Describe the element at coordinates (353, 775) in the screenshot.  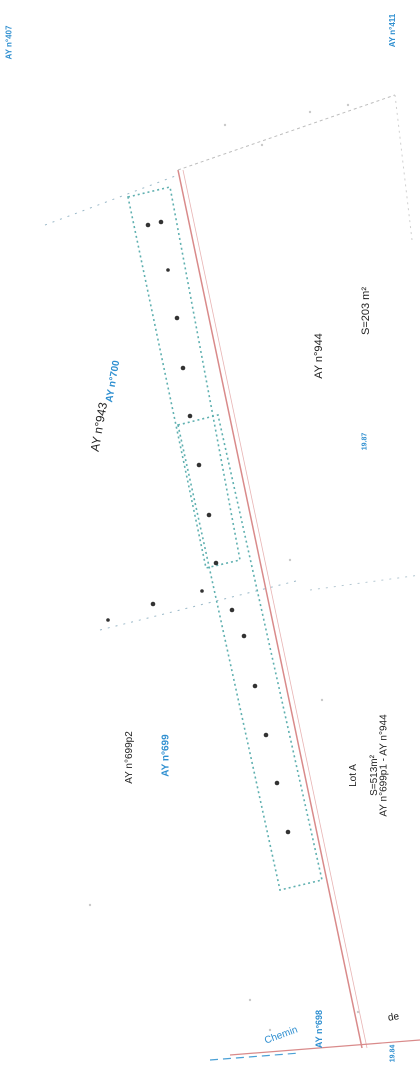
I see `lot-a-label: Lot A` at that location.